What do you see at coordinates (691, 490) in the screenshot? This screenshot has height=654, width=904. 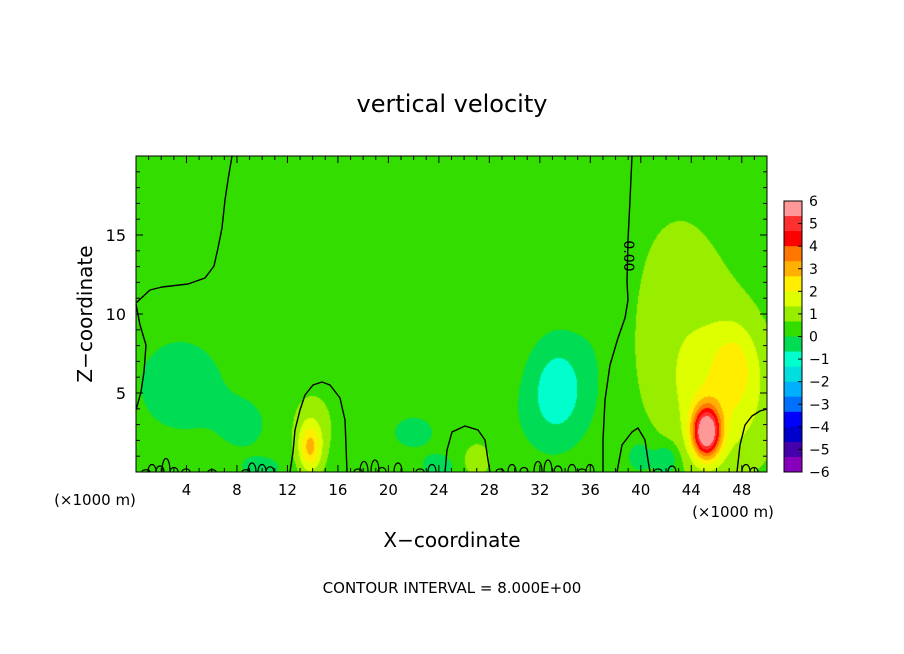 I see `x-tick-label: 44` at bounding box center [691, 490].